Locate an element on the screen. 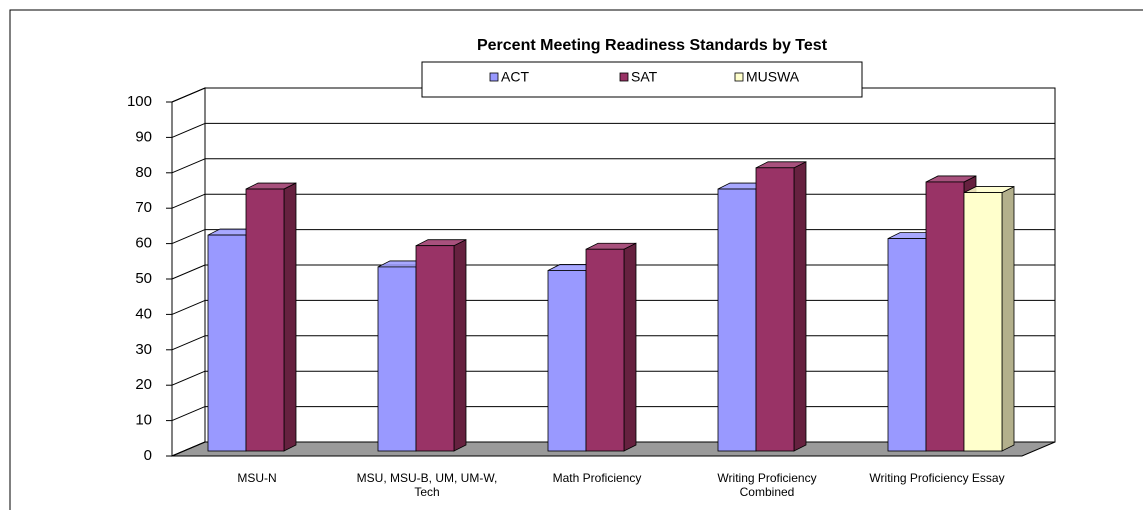 The image size is (1143, 510). y-tick-label: 20 is located at coordinates (143, 384).